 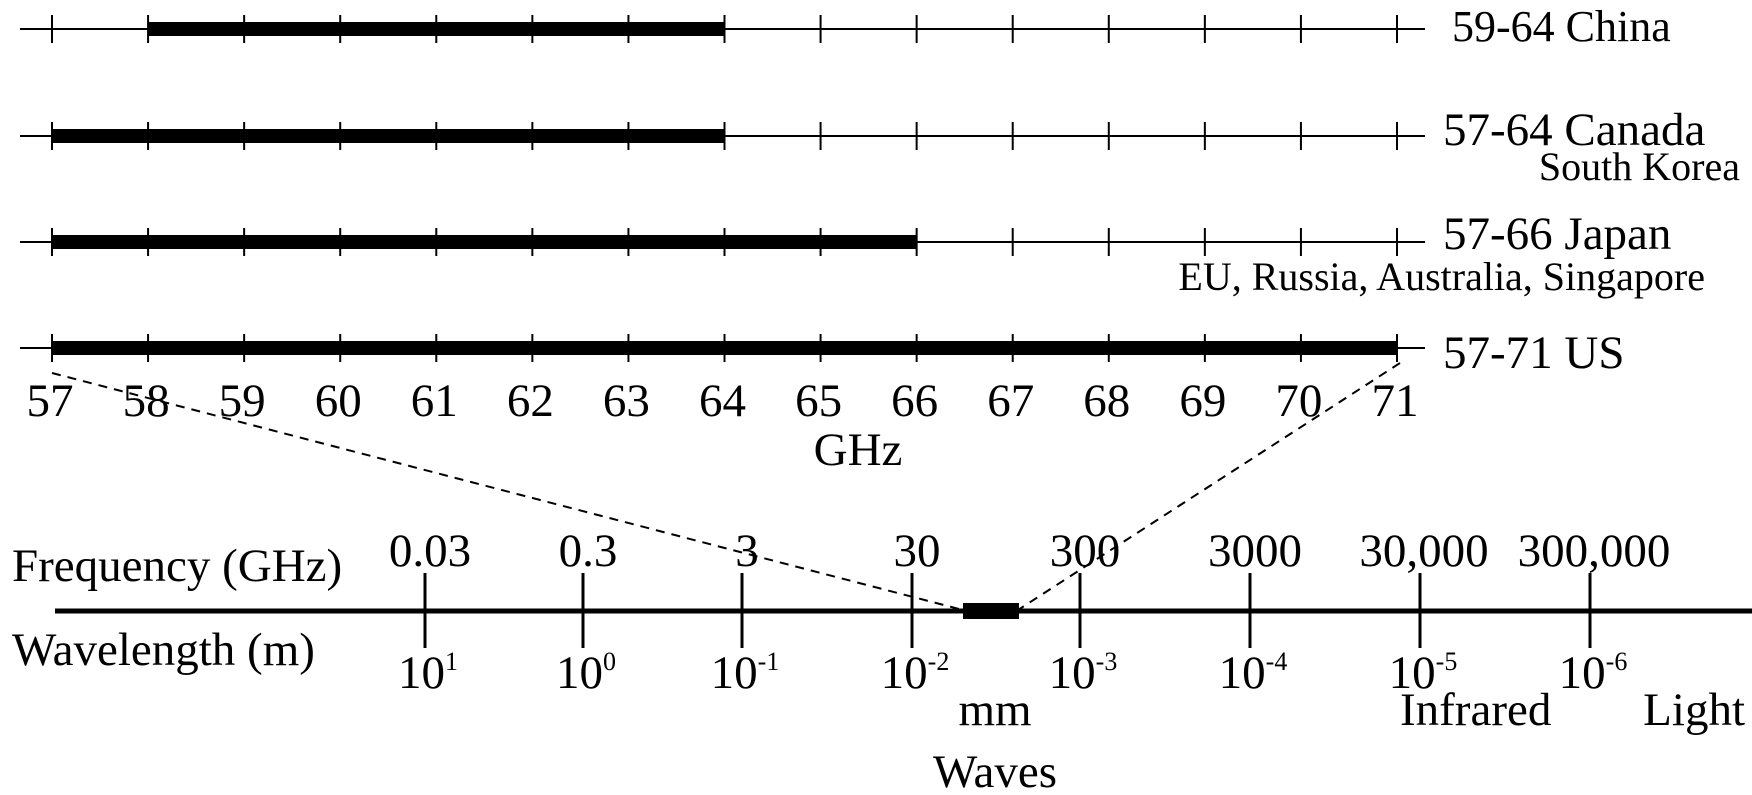 I want to click on wavelength-exponent: -2, so click(x=939, y=661).